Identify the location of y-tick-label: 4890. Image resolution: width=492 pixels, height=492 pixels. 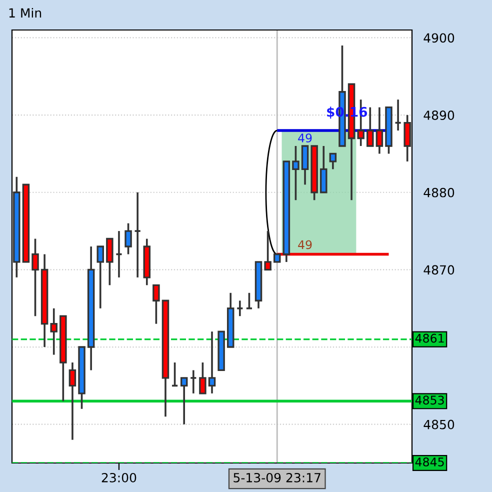
(439, 115).